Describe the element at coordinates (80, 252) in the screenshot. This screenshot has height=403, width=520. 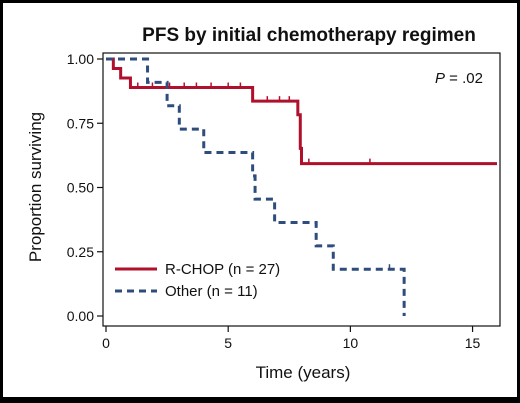
I see `y-tick-label: 0.25` at that location.